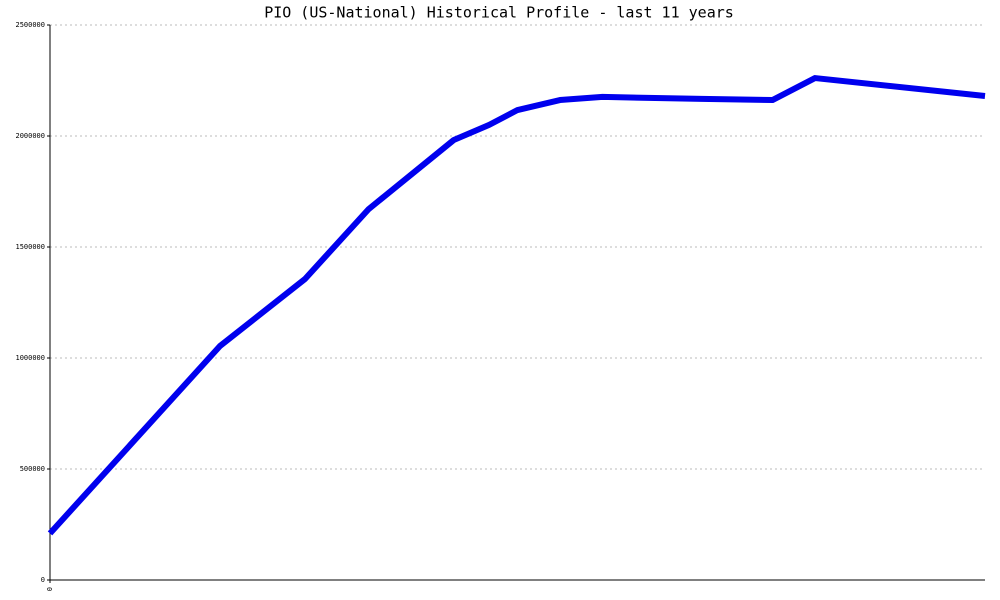 The width and height of the screenshot is (1000, 600). Describe the element at coordinates (30, 358) in the screenshot. I see `y-tick-label: 1000000` at that location.